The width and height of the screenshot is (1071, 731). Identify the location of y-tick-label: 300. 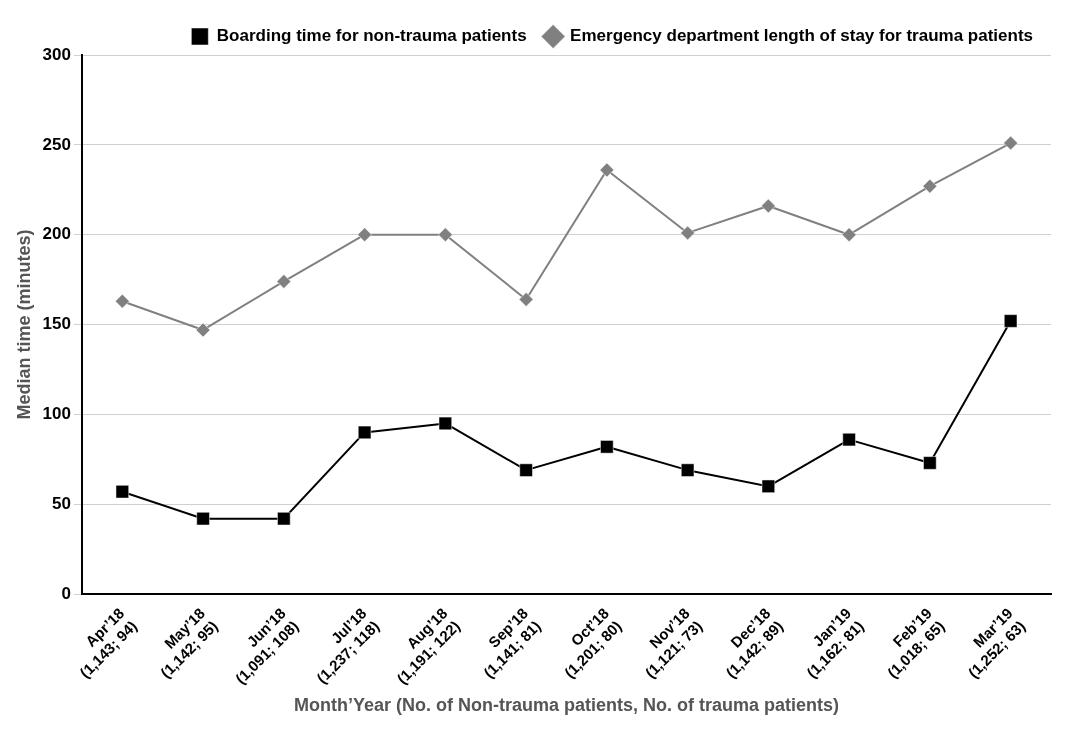
(56, 54).